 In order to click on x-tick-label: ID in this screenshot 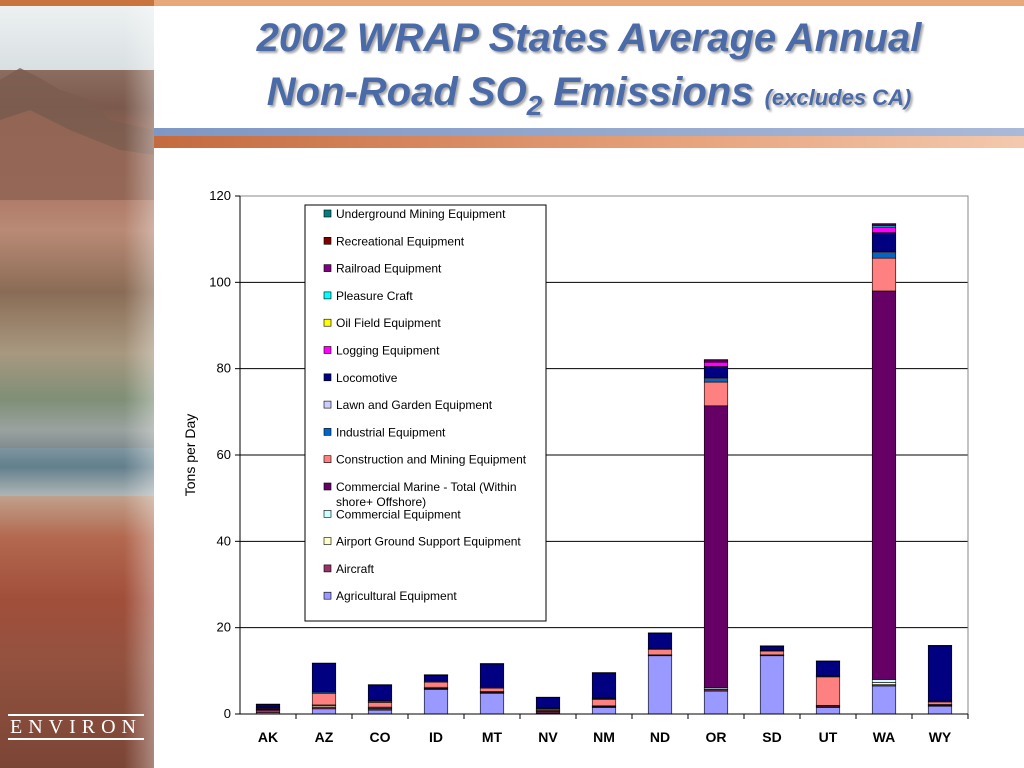, I will do `click(436, 737)`.